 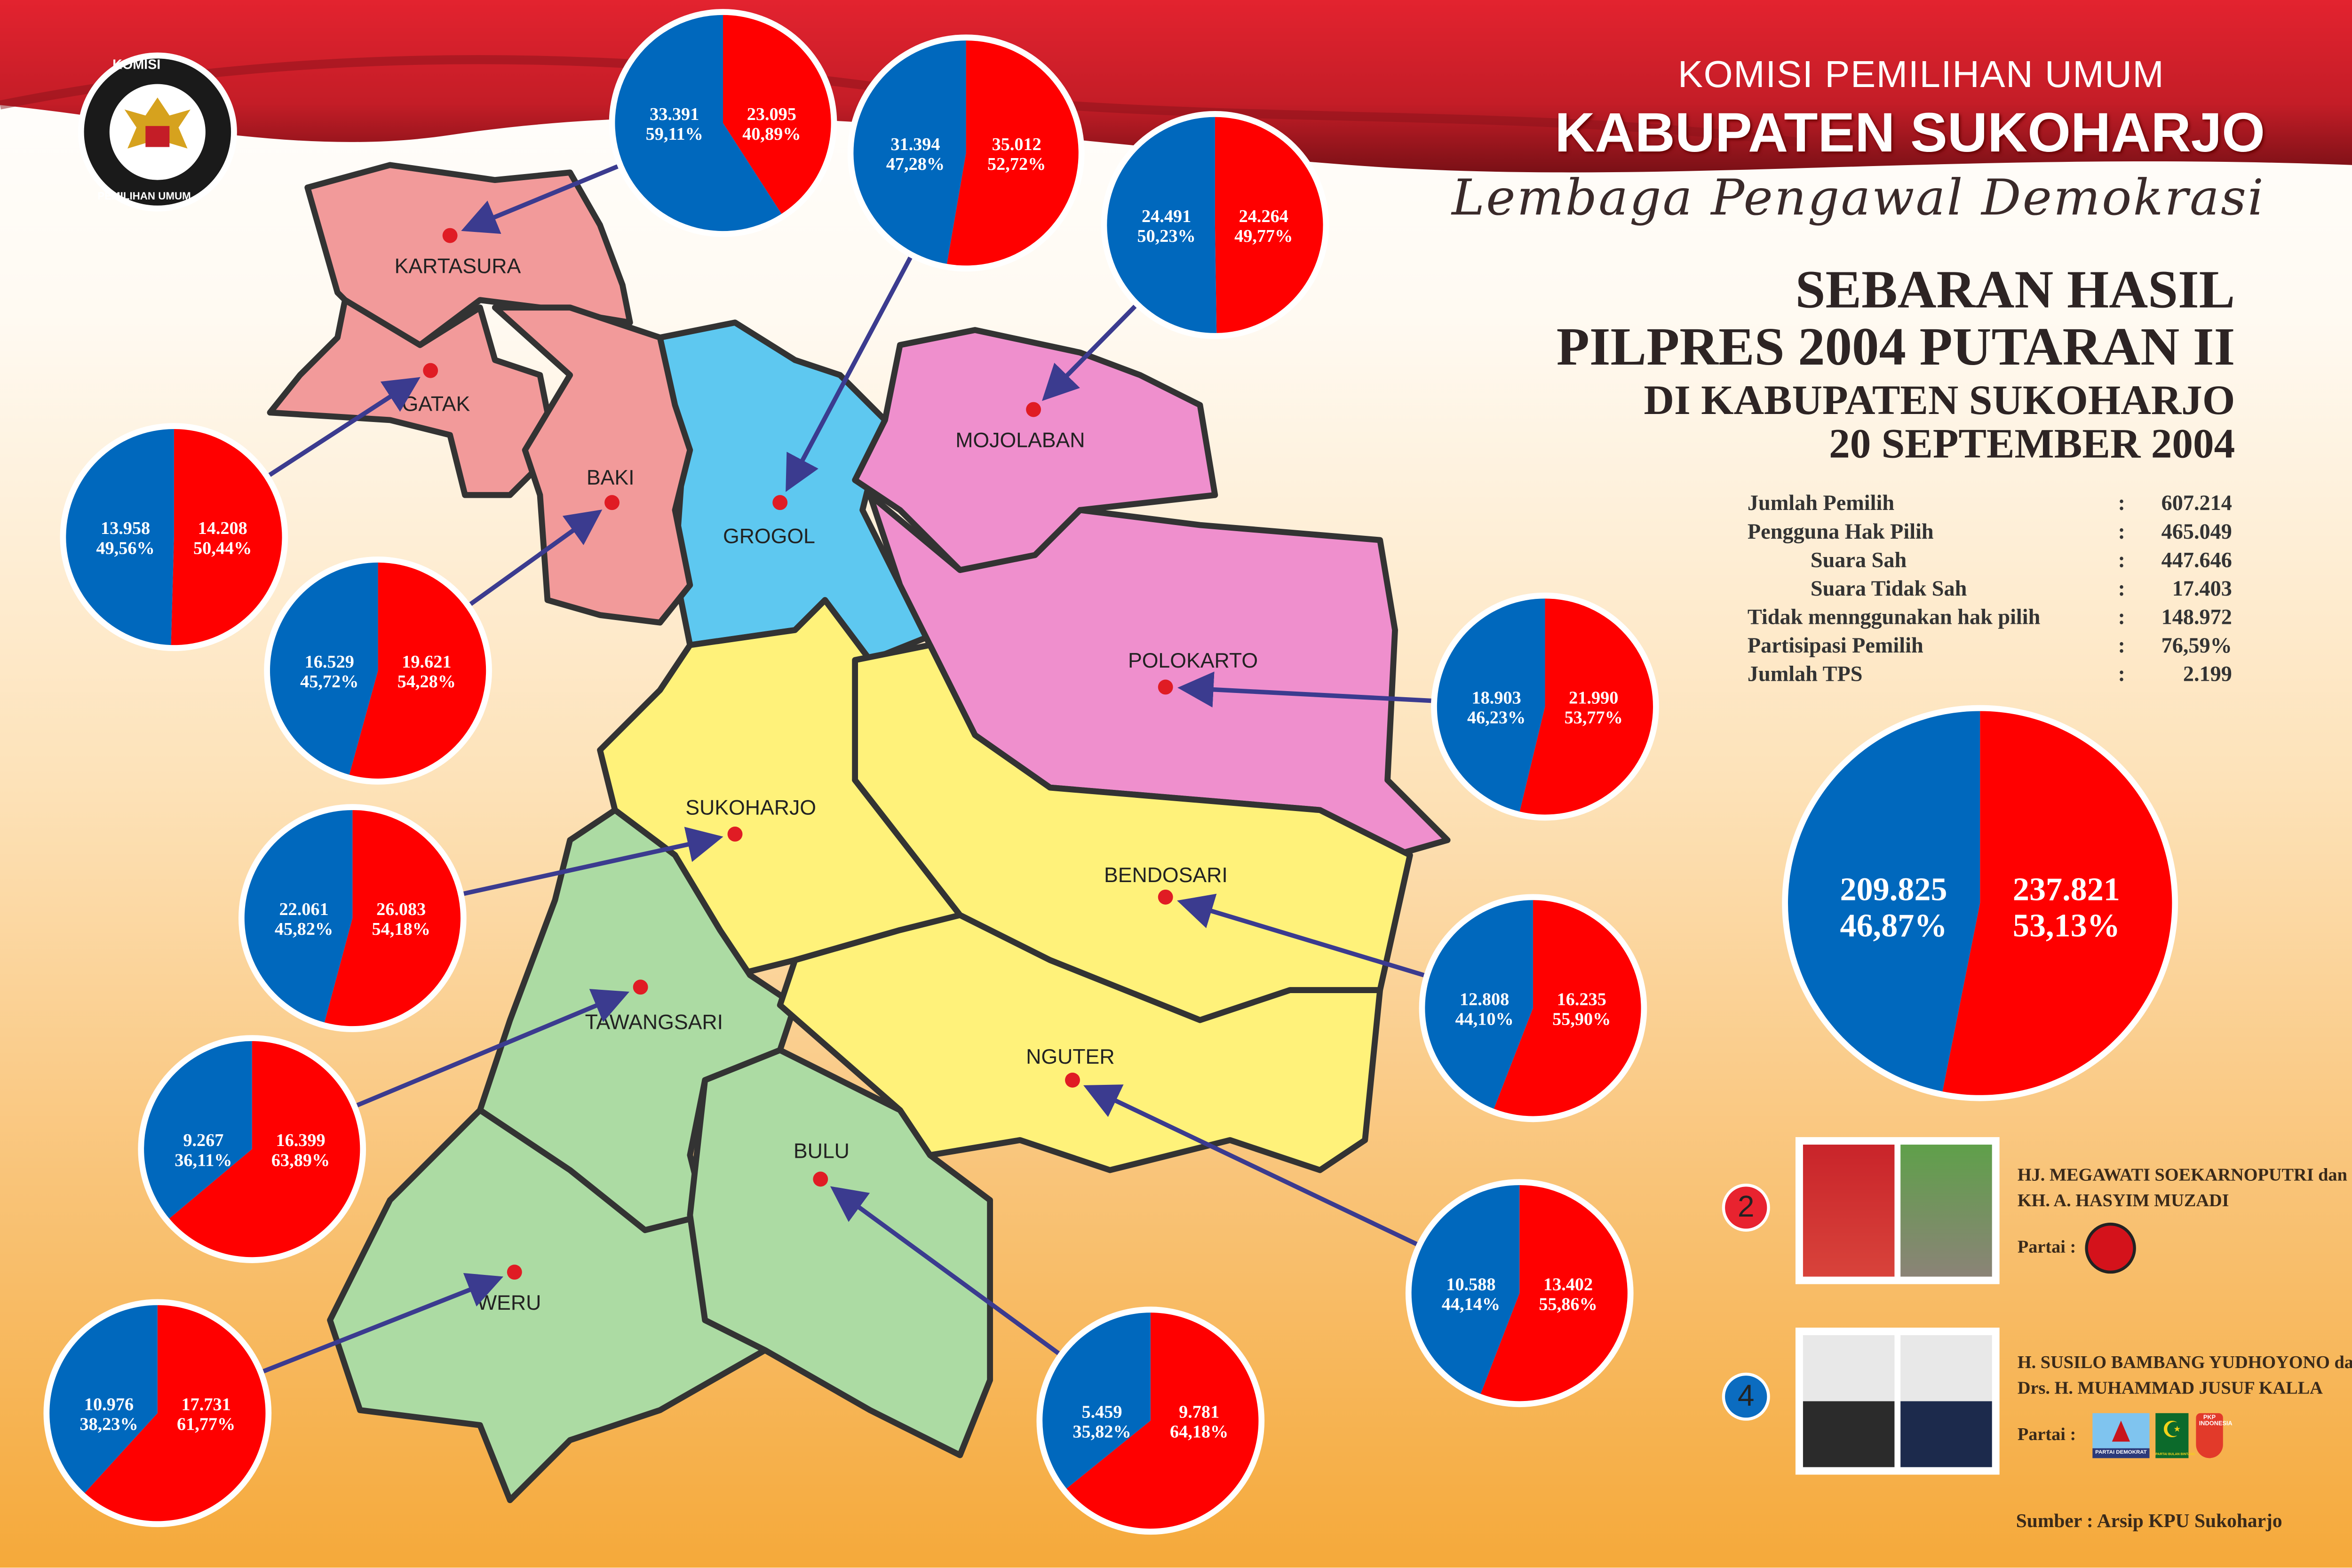 What do you see at coordinates (915, 144) in the screenshot?
I see `pie-label-sby-votes: 31.394` at bounding box center [915, 144].